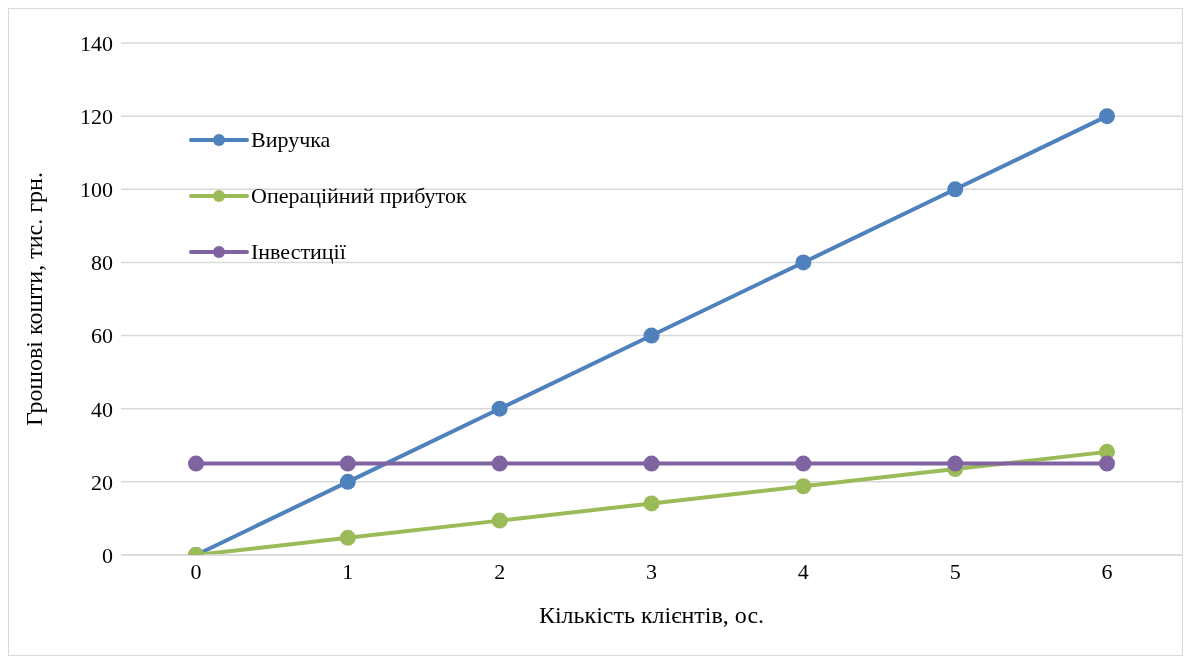  Describe the element at coordinates (298, 252) in the screenshot. I see `legend-label: Інвестиції` at that location.